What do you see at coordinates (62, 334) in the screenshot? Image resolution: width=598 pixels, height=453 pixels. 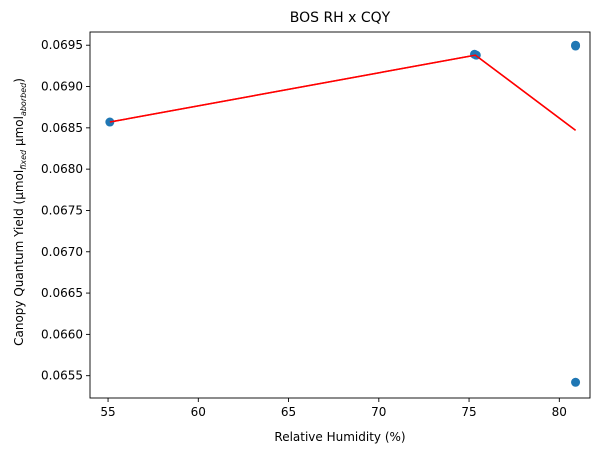 I see `y-tick-label: 0.0660` at bounding box center [62, 334].